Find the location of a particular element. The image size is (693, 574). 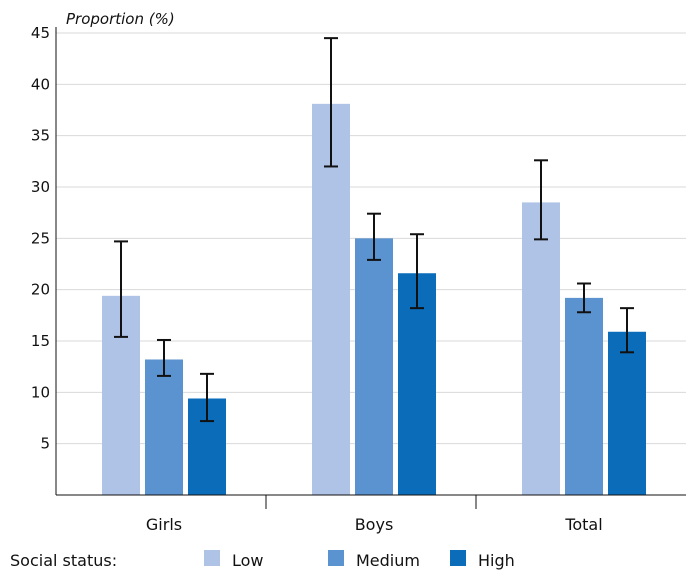

x-category-label: Boys is located at coordinates (374, 524).